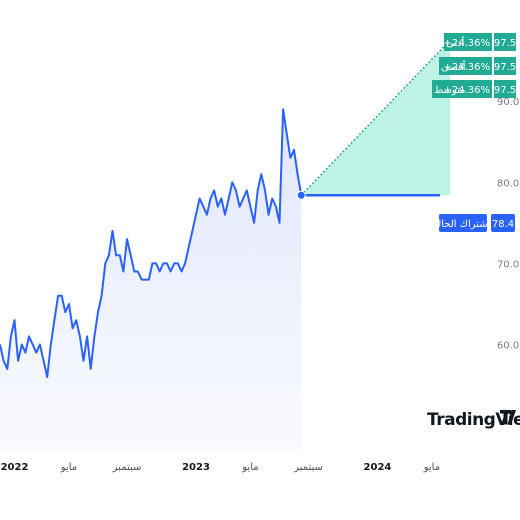 The width and height of the screenshot is (520, 520). I want to click on current-value-label: الاشتراك الحالي 78.4, so click(472, 223).